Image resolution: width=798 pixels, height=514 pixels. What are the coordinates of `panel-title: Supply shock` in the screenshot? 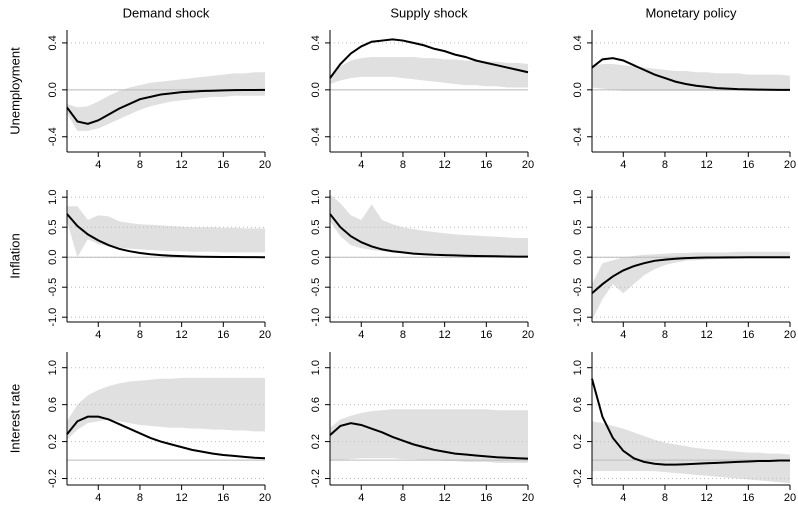 It's located at (429, 12).